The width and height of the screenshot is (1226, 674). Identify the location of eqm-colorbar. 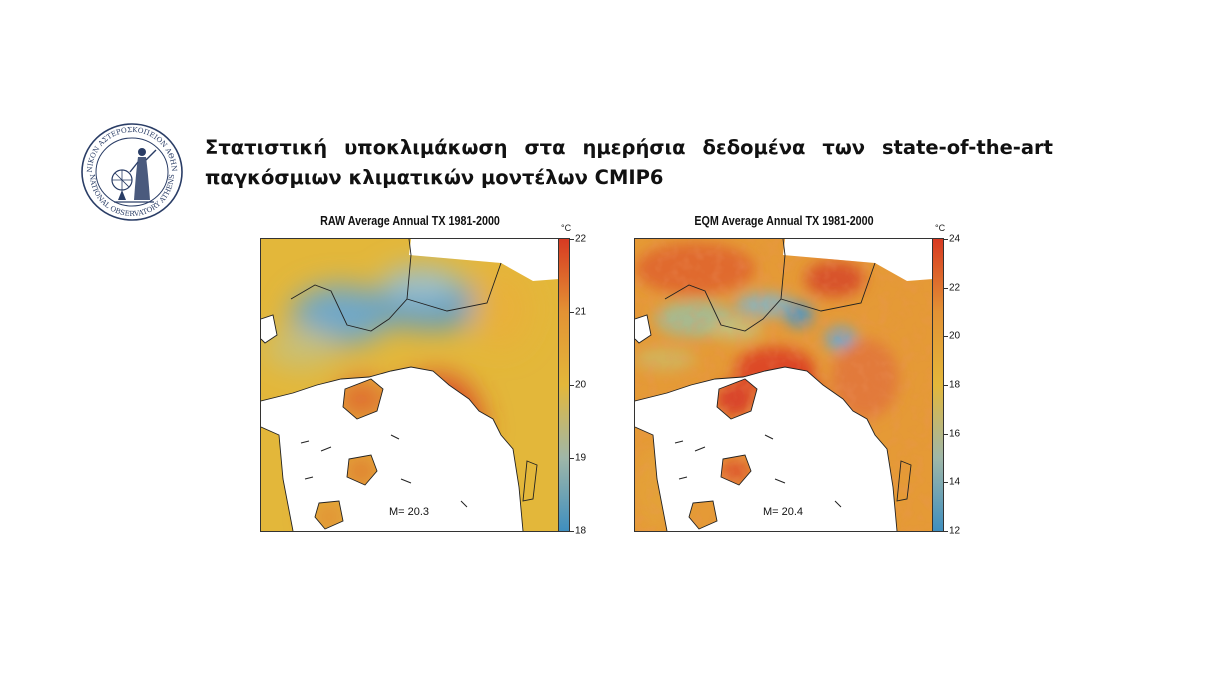
(938, 385).